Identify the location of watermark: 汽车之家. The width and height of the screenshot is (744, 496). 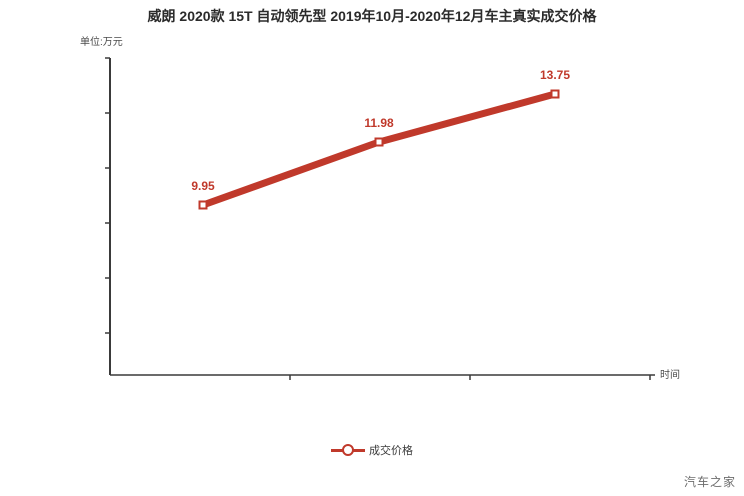
(709, 482).